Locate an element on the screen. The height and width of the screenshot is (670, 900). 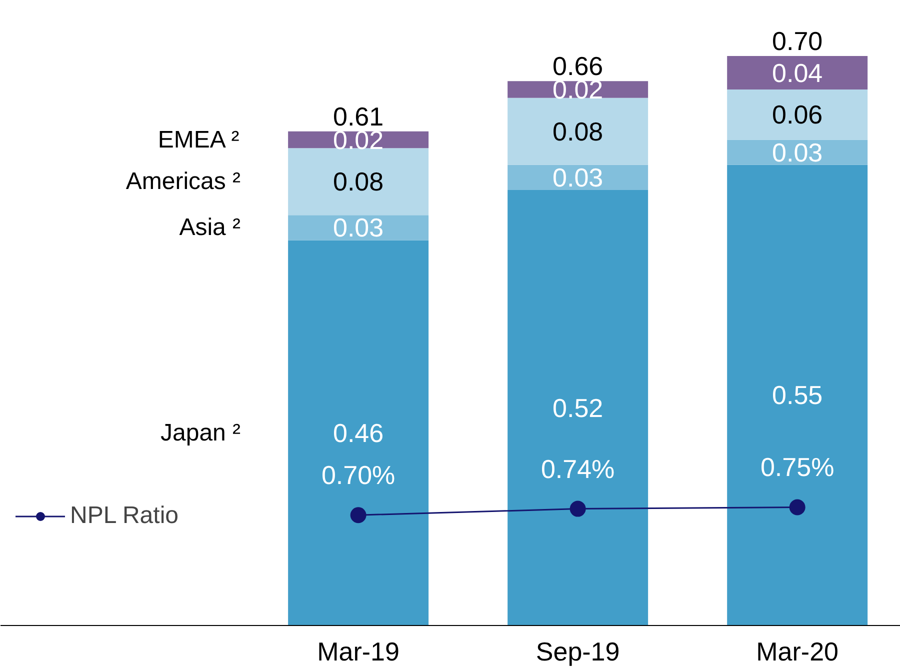
text: EMEA ² is located at coordinates (199, 140).